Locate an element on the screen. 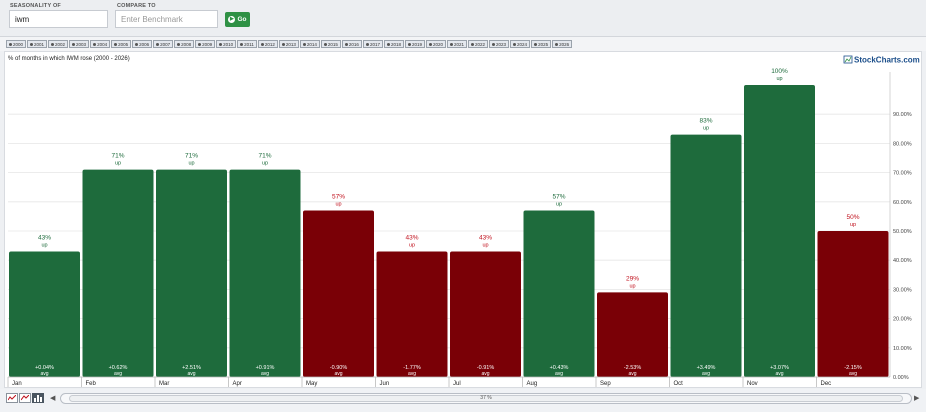 The image size is (926, 412). year-chip: 2006 is located at coordinates (142, 44).